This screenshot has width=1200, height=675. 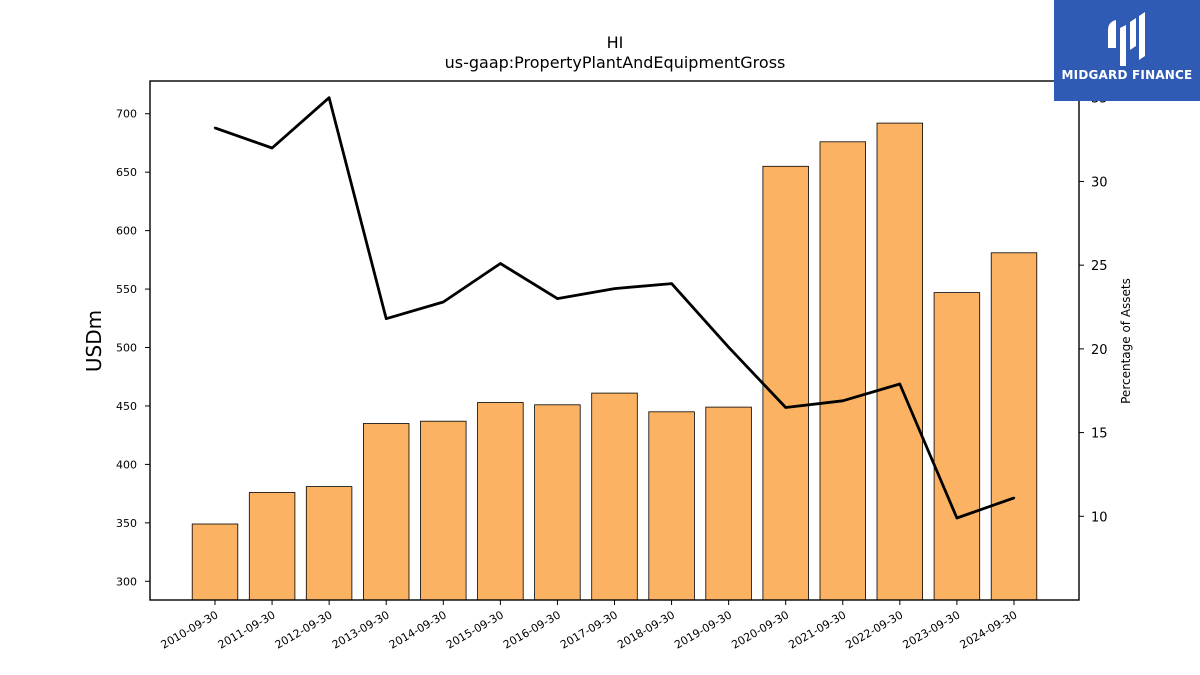 I want to click on x-tick-label: 2010-09-30, so click(x=190, y=629).